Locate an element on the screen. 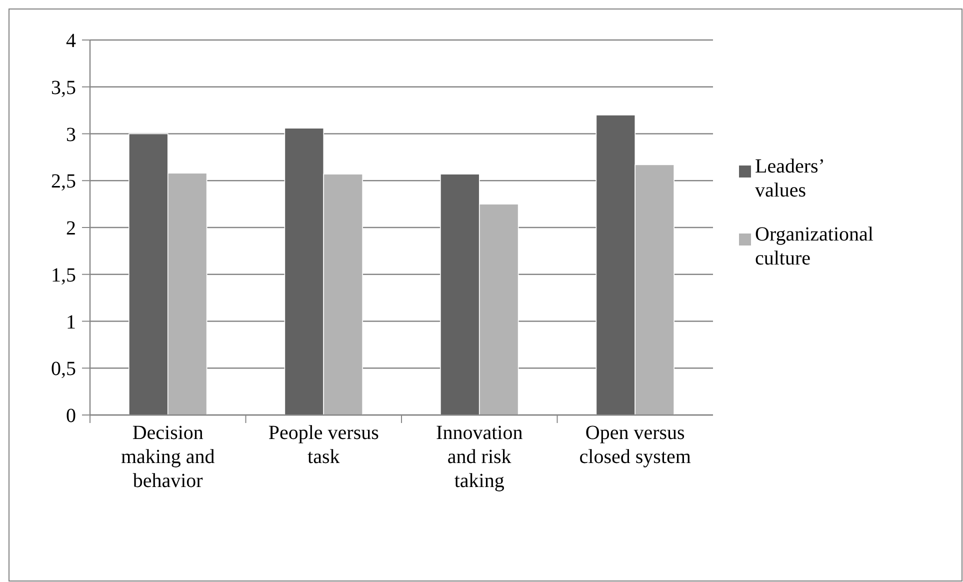 Image resolution: width=963 pixels, height=582 pixels. legend-label: Leaders’ values is located at coordinates (790, 179).